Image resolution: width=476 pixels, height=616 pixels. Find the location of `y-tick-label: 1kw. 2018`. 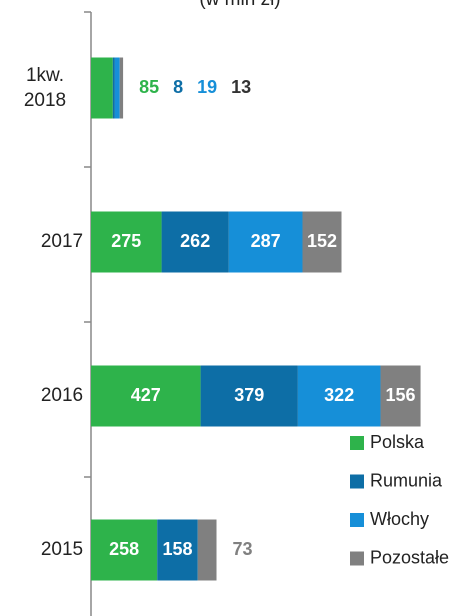

y-tick-label: 1kw. 2018 is located at coordinates (45, 88).